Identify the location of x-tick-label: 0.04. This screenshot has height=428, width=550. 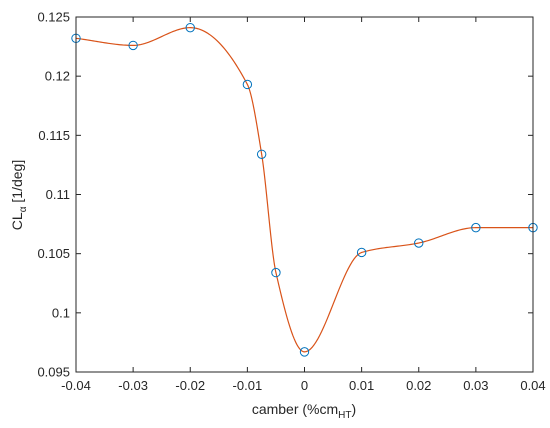
(532, 385).